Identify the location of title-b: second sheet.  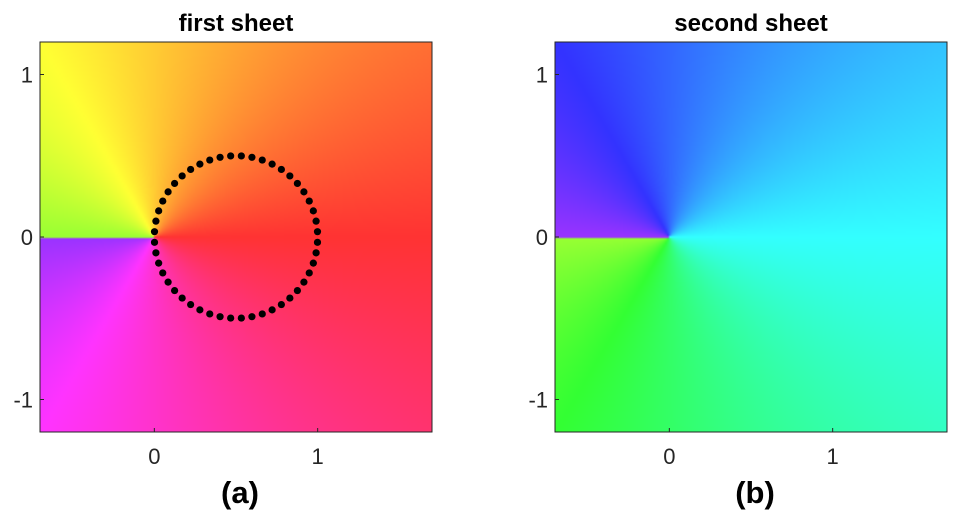
(750, 23).